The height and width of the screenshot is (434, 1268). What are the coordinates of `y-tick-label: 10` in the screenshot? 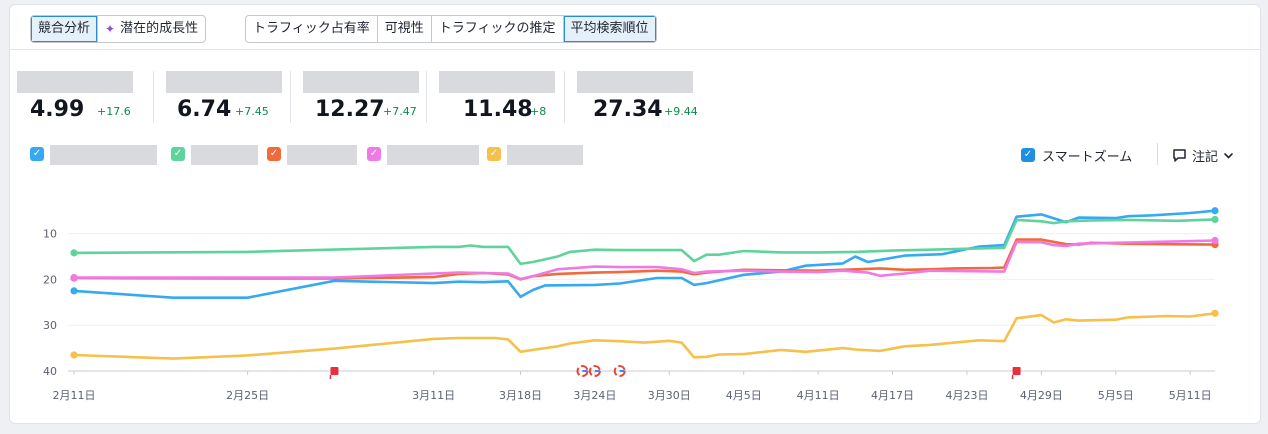 It's located at (50, 234).